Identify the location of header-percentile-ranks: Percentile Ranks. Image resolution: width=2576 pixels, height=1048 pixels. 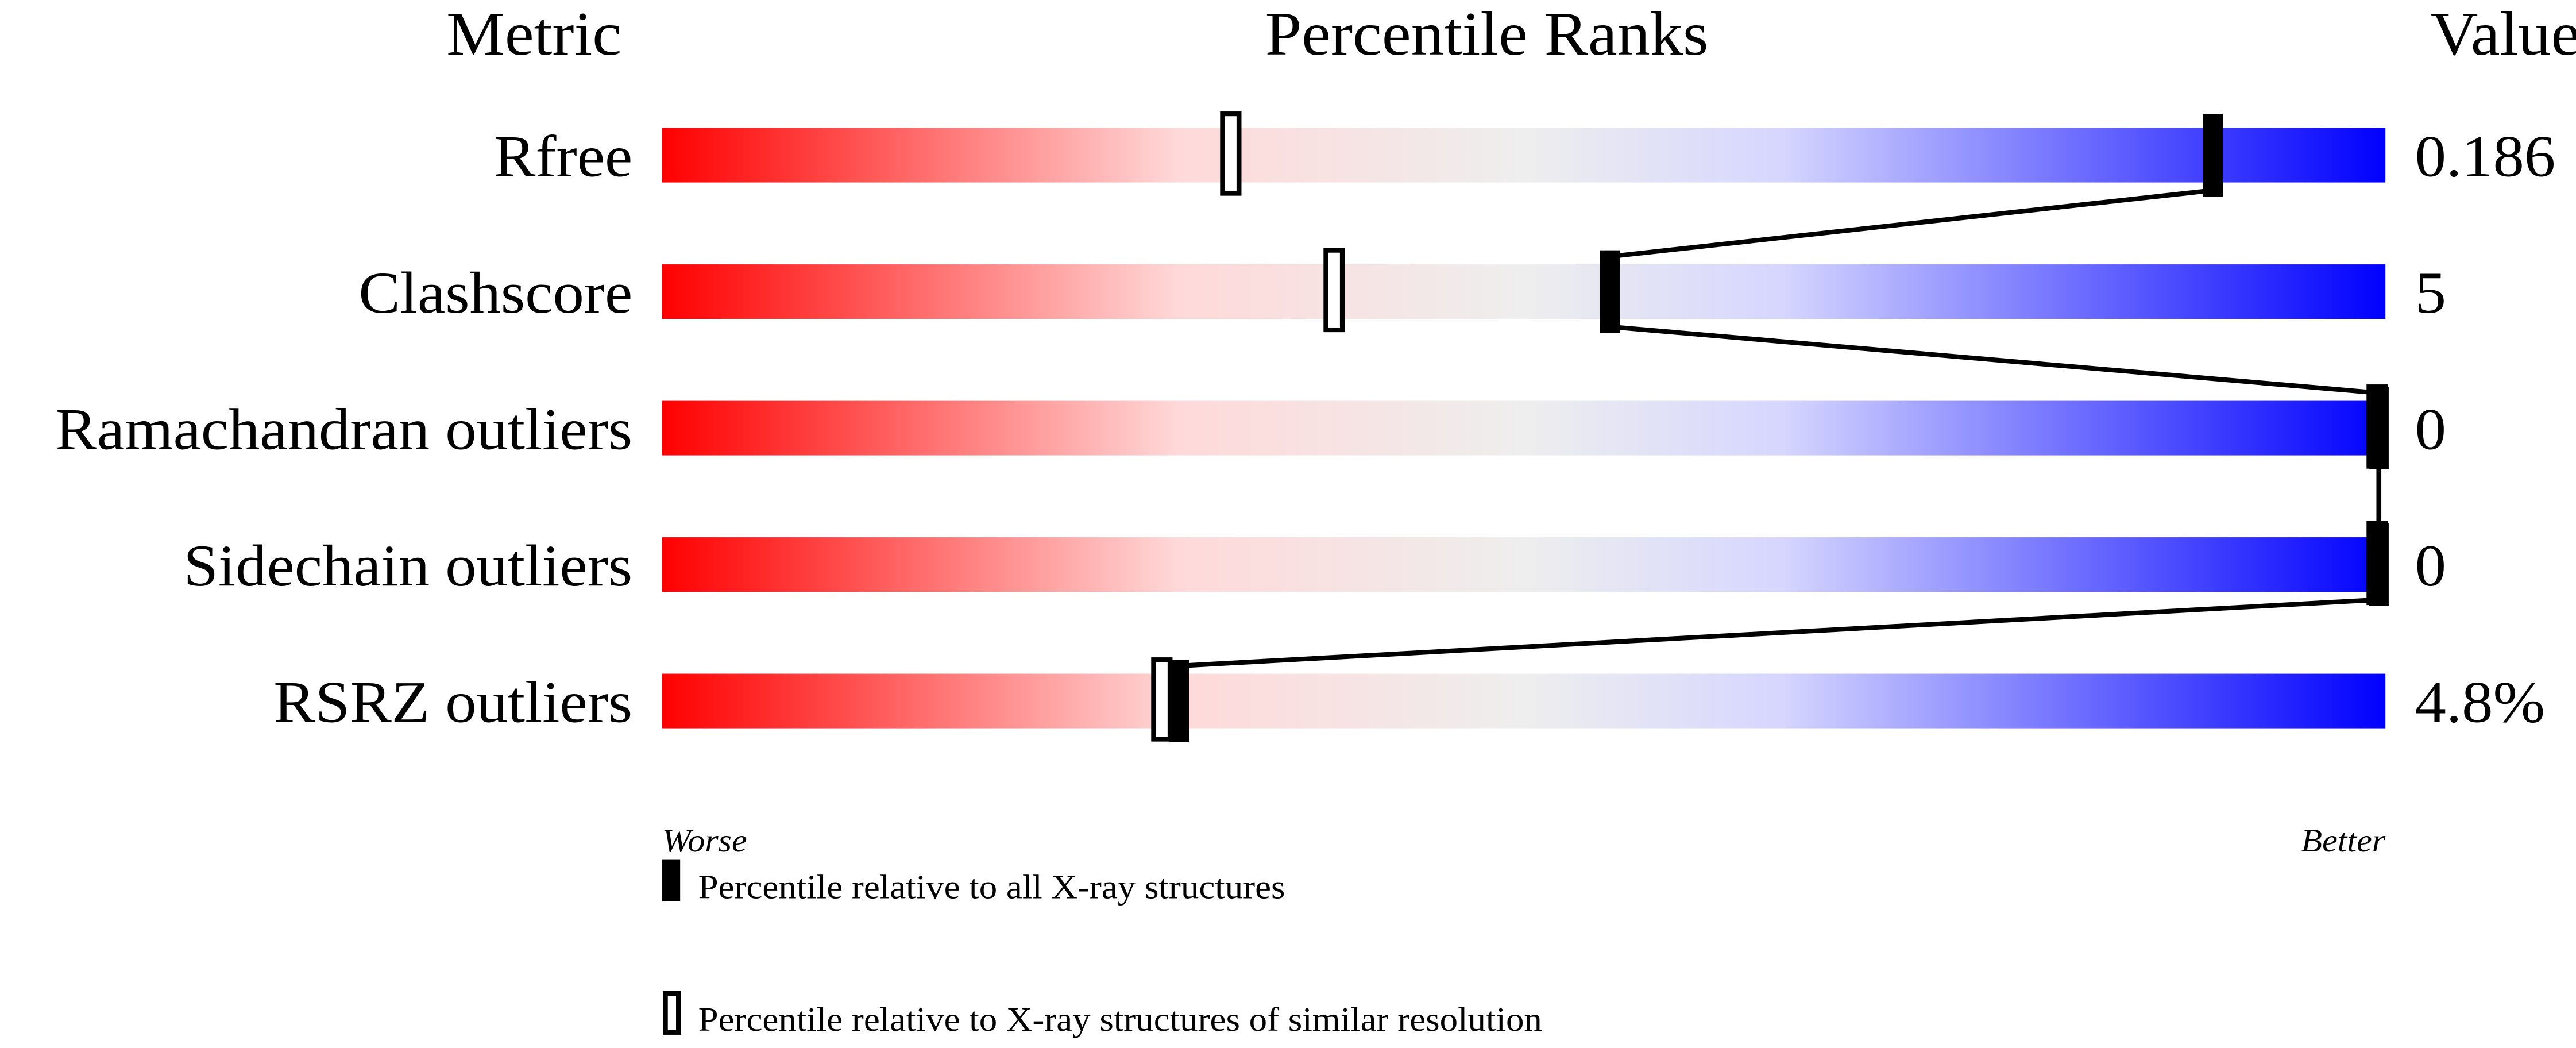
(1487, 34).